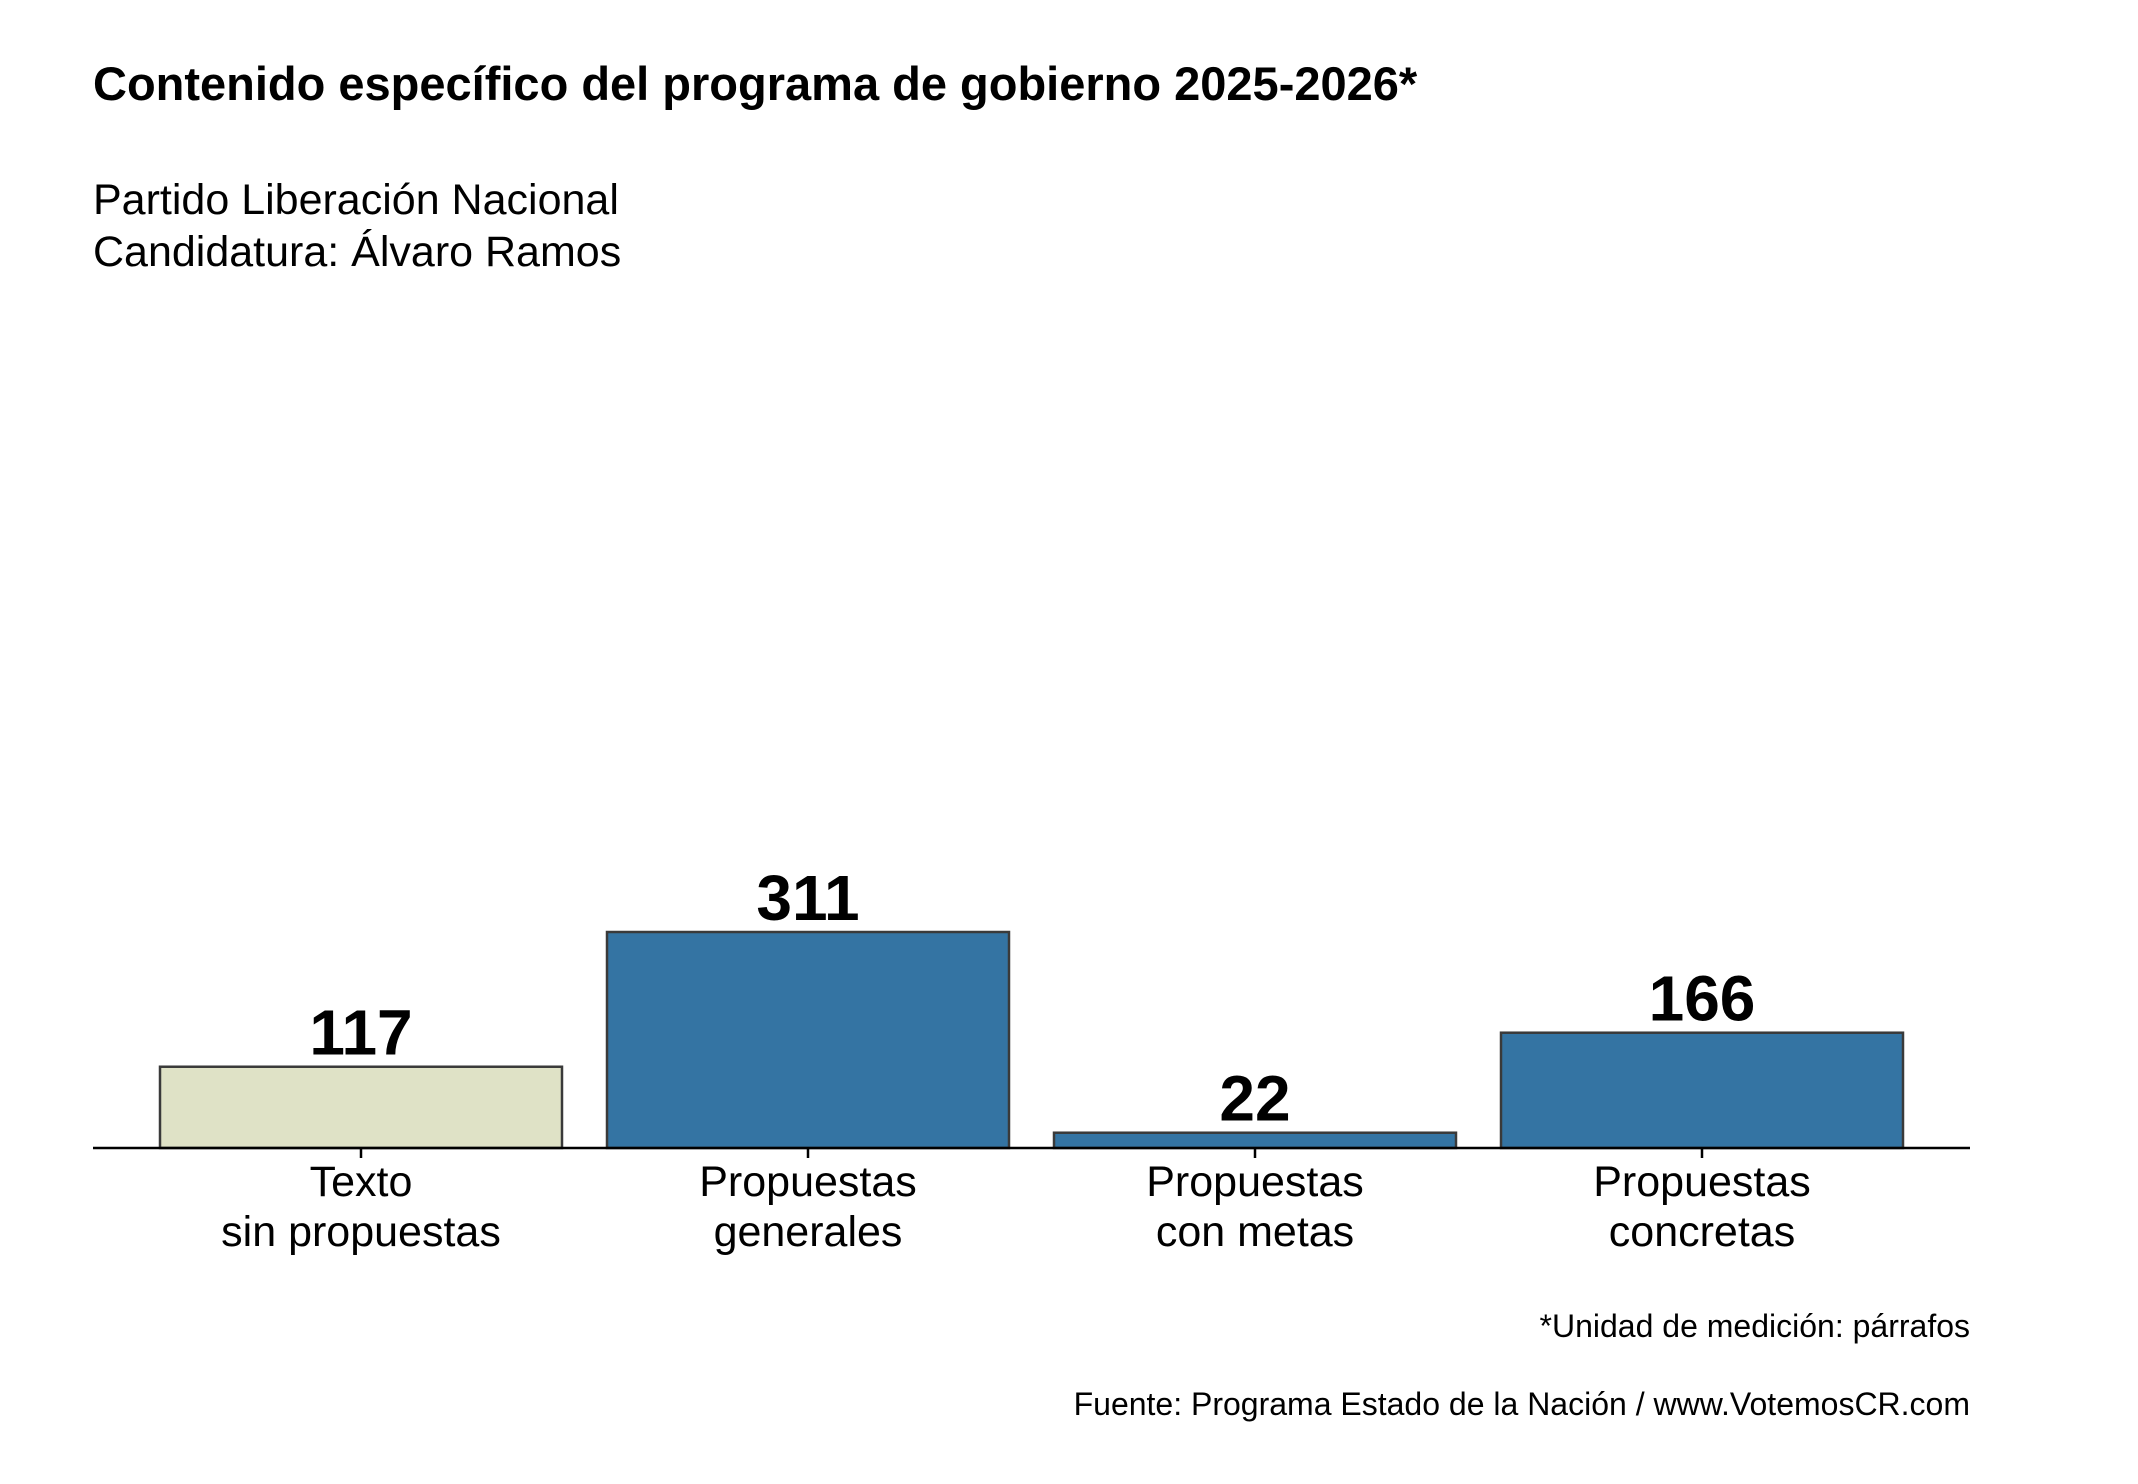  Describe the element at coordinates (1254, 1099) in the screenshot. I see `data-label-2: 22` at that location.